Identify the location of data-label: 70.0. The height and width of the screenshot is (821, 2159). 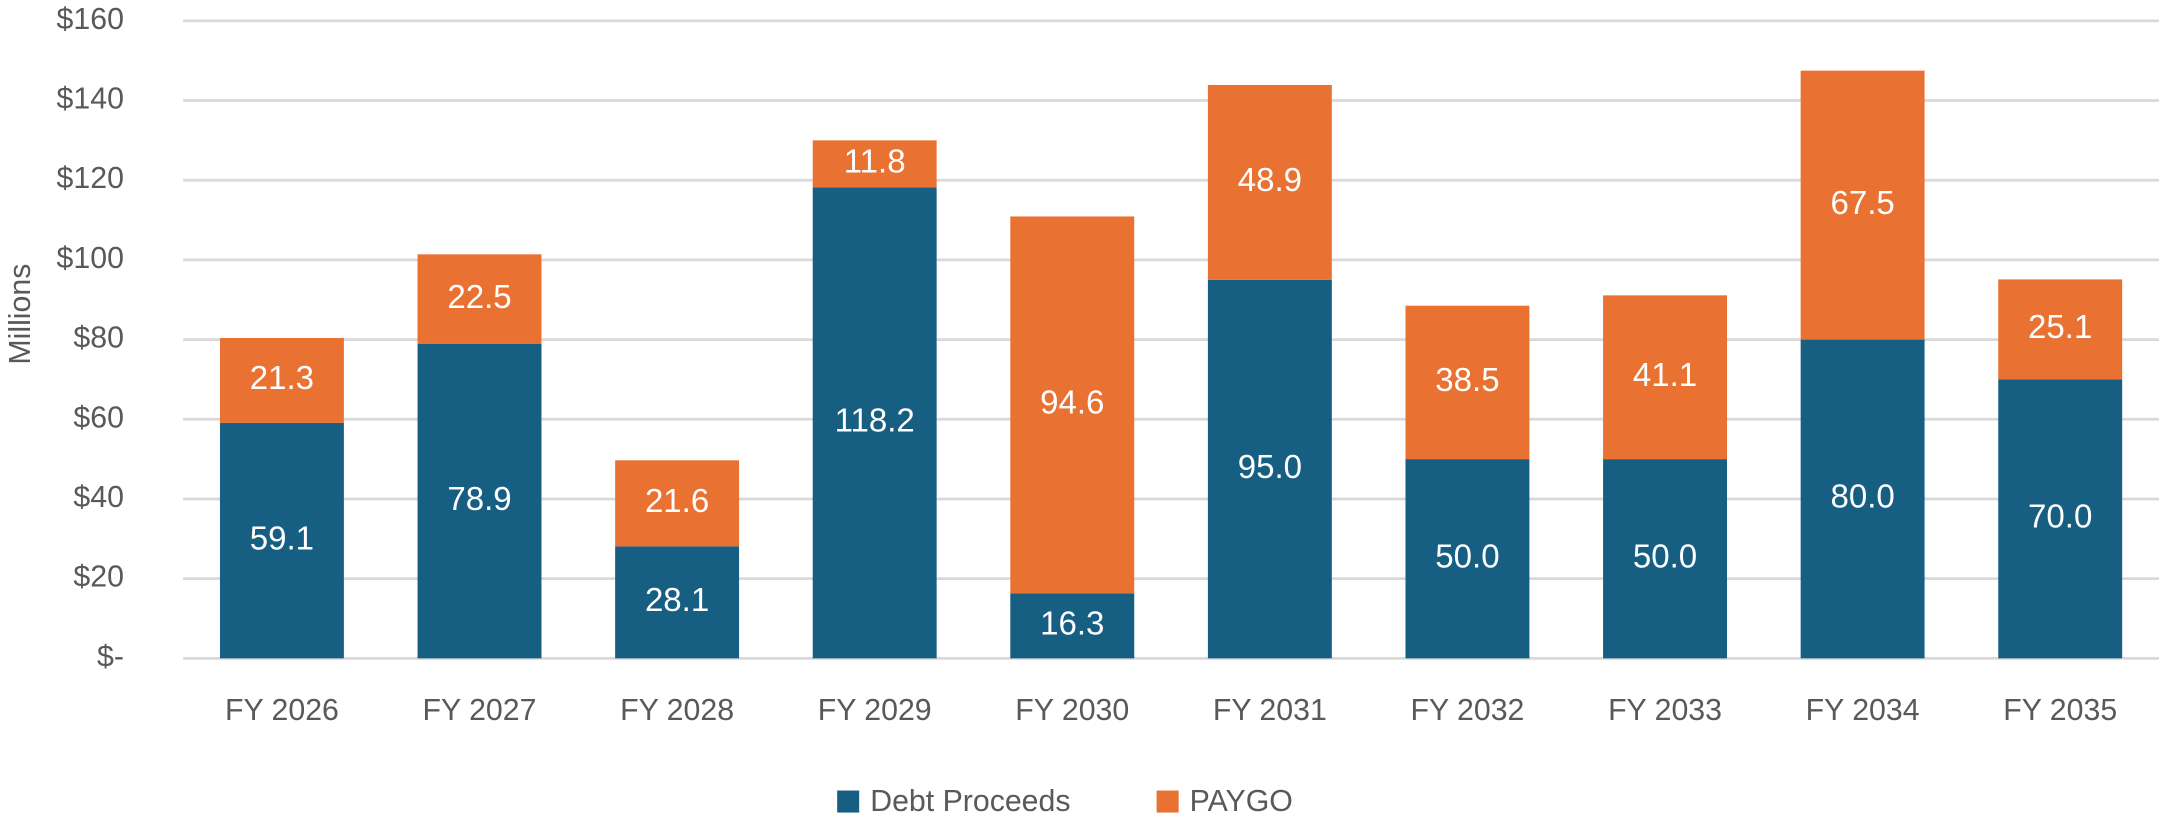
(2060, 517).